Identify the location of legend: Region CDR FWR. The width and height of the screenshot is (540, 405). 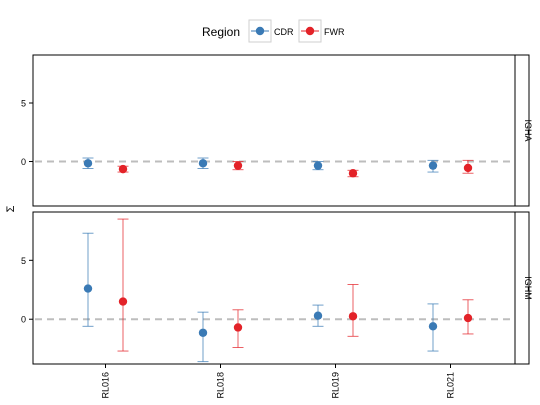
(273, 31).